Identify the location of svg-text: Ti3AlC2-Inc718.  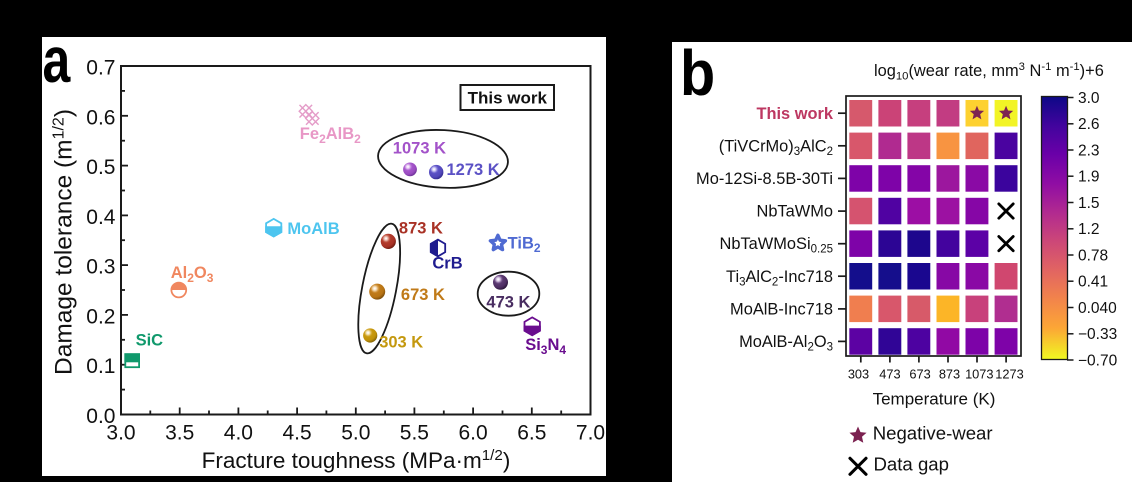
(779, 278).